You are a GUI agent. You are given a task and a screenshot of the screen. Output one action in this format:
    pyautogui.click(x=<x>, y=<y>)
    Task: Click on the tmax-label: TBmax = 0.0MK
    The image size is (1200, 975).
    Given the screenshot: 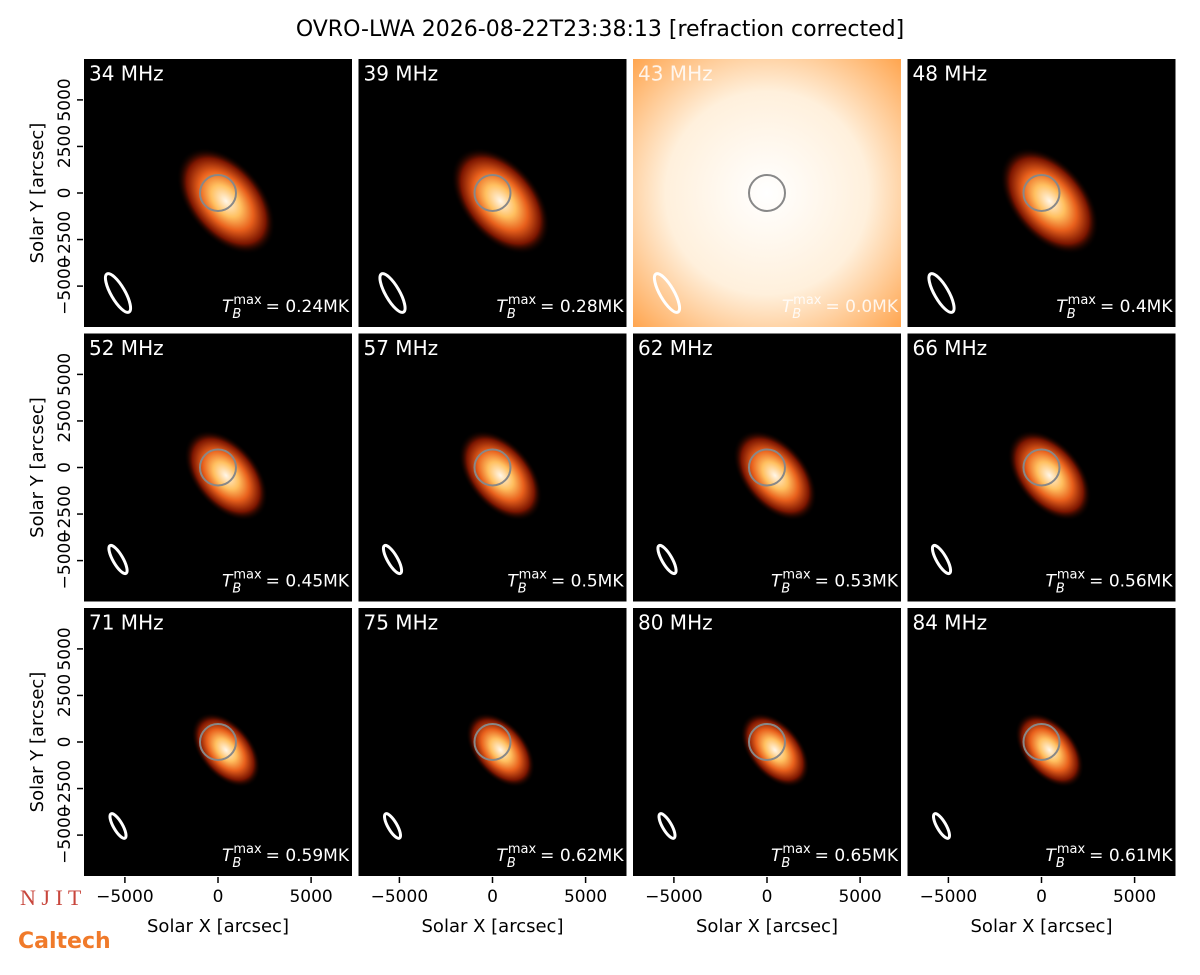 What is the action you would take?
    pyautogui.click(x=840, y=307)
    